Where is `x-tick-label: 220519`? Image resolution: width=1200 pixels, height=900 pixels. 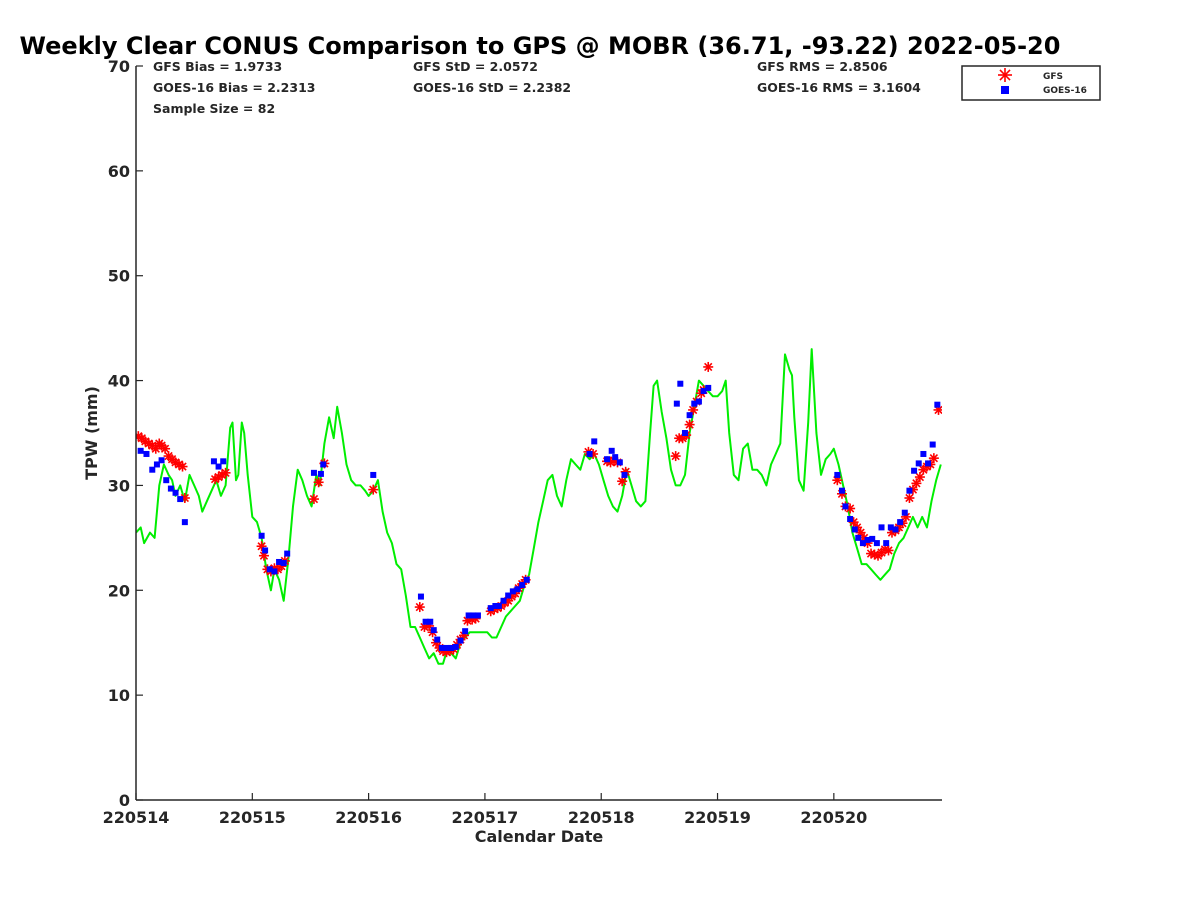 x-tick-label: 220519 is located at coordinates (717, 817).